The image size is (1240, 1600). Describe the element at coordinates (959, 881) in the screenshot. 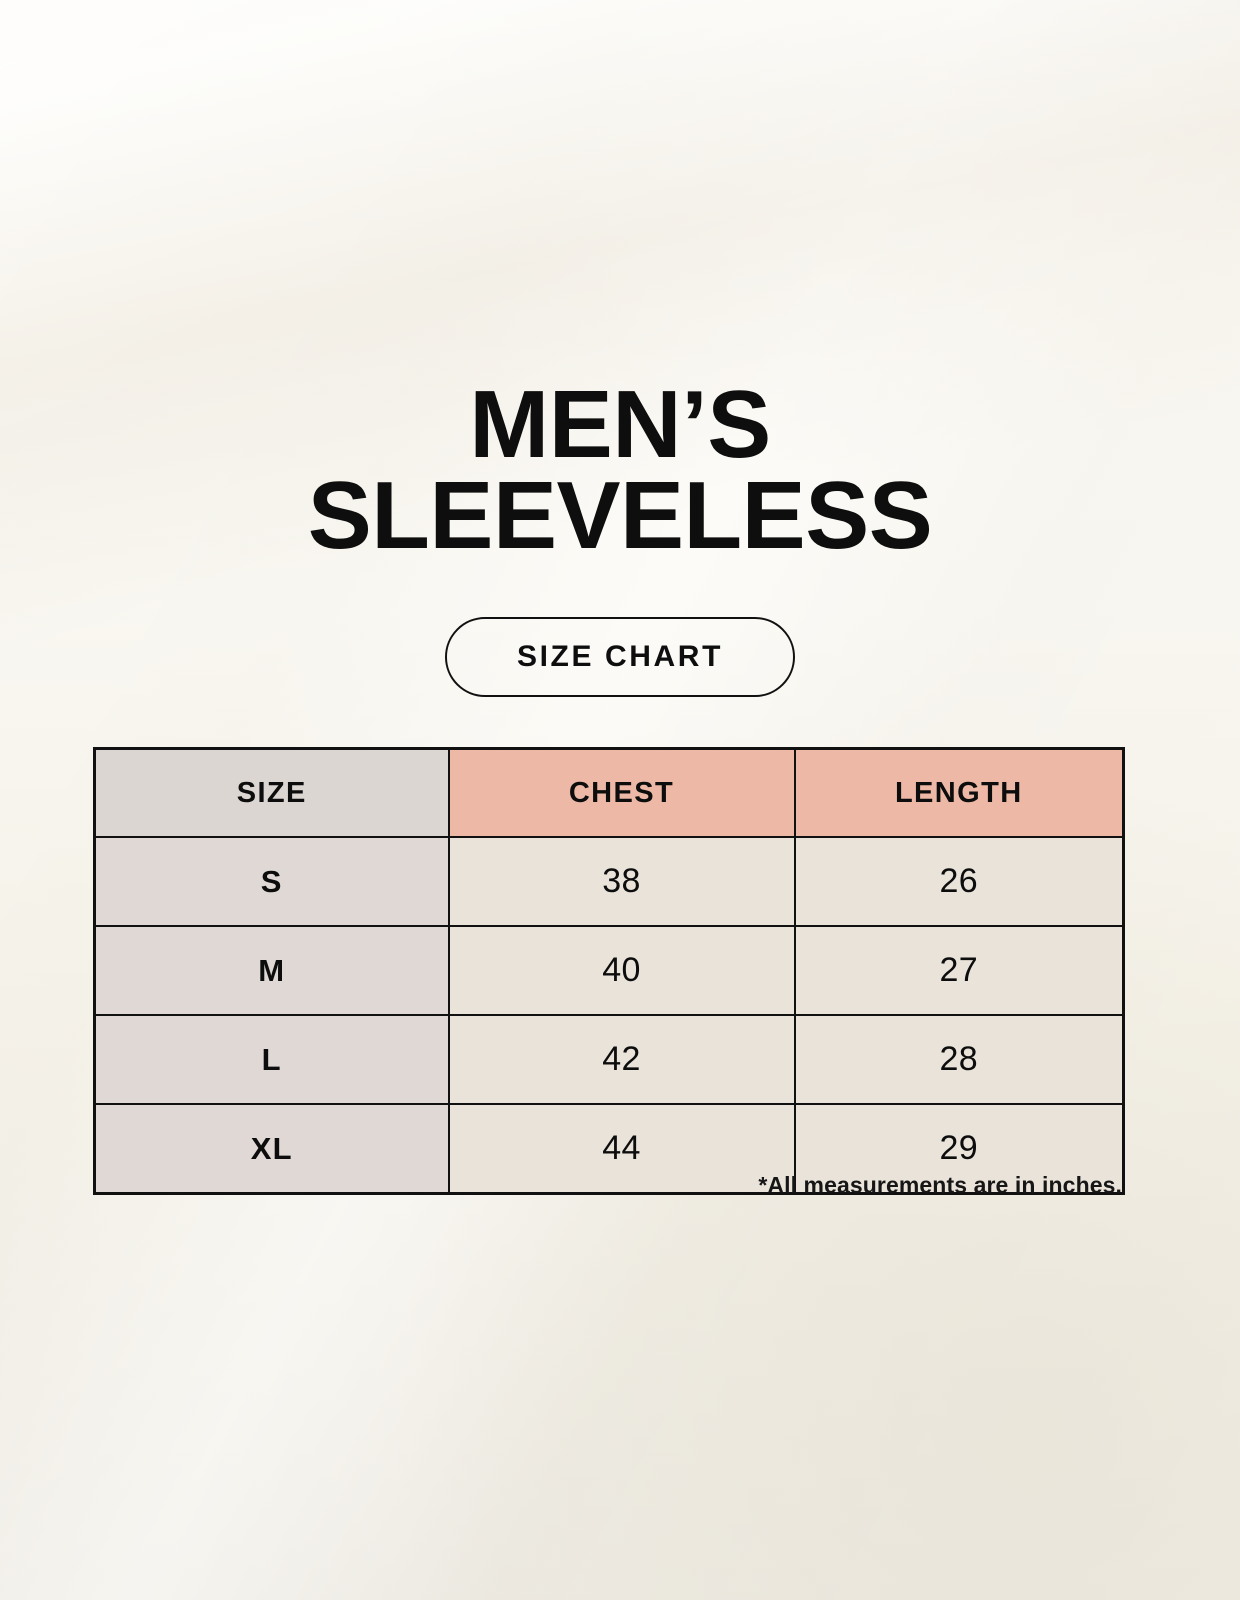

I see `cell-length: 26` at that location.